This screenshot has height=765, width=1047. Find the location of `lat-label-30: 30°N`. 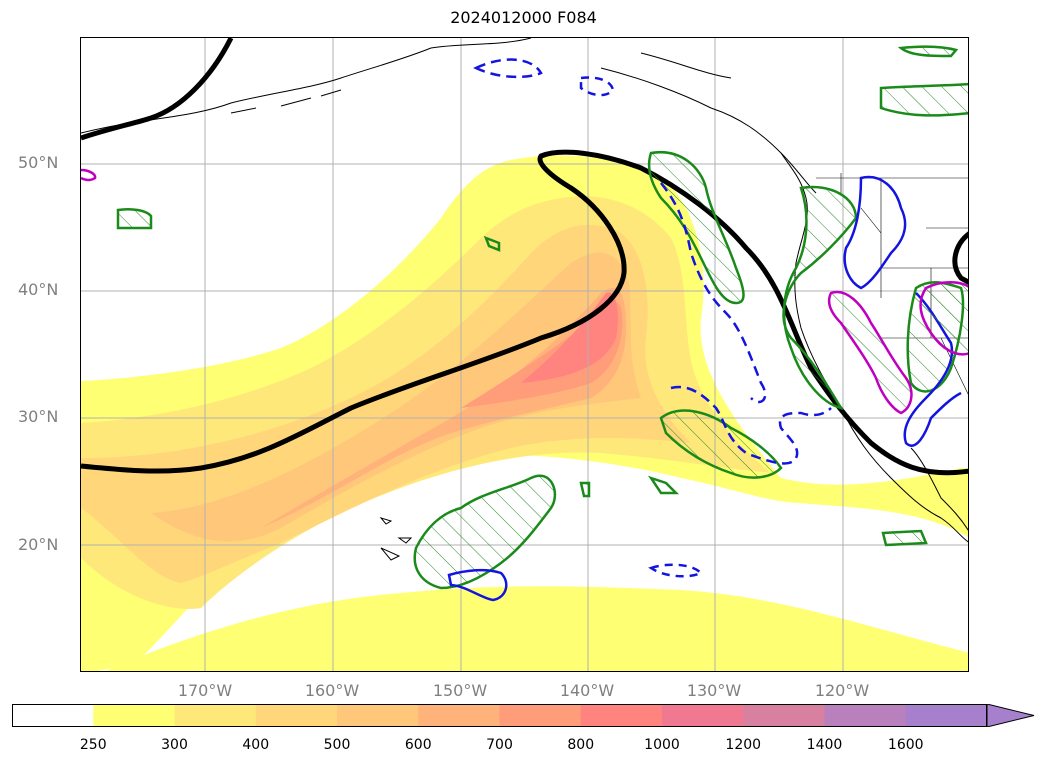

lat-label-30: 30°N is located at coordinates (38, 416).